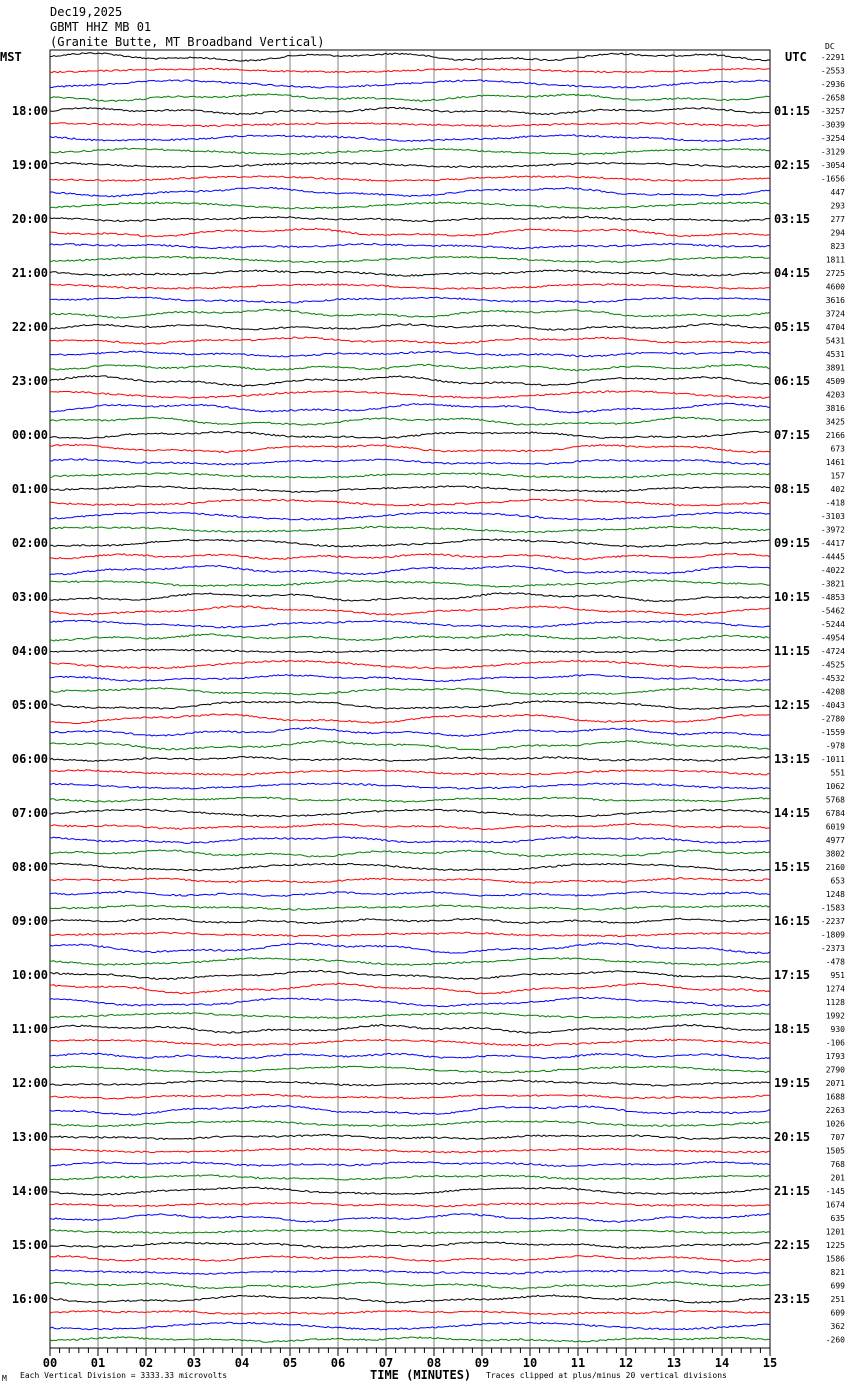 The height and width of the screenshot is (1390, 850). What do you see at coordinates (835, 341) in the screenshot?
I see `trace-dc-value: 5431` at bounding box center [835, 341].